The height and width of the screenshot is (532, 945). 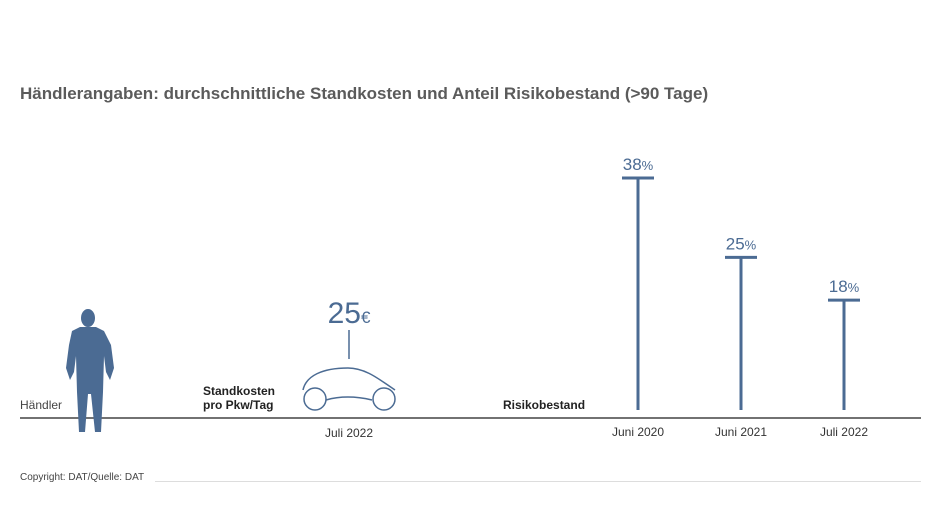 What do you see at coordinates (741, 432) in the screenshot?
I see `risiko-date-tick-2: Juni 2021` at bounding box center [741, 432].